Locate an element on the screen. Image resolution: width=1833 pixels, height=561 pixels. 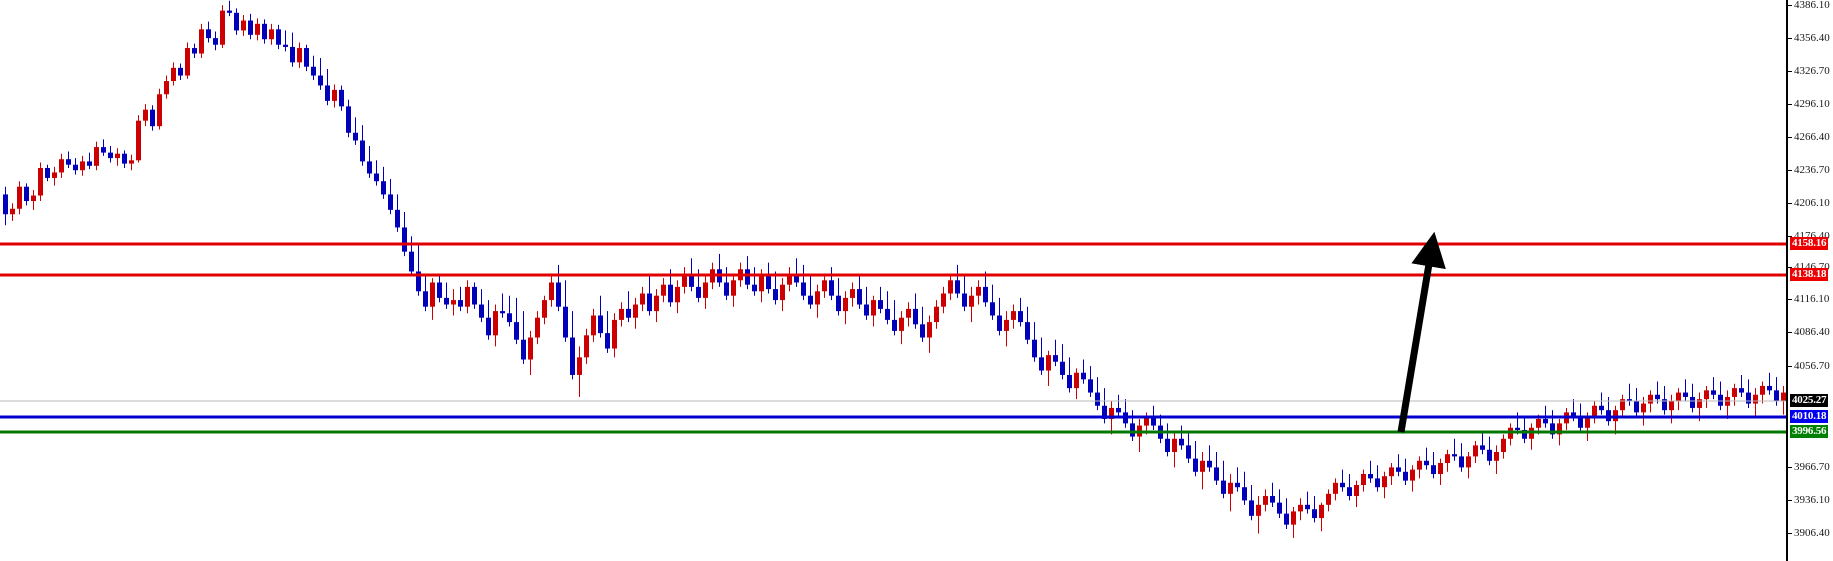
bullish-breakout-arrow is located at coordinates (1421, 332).